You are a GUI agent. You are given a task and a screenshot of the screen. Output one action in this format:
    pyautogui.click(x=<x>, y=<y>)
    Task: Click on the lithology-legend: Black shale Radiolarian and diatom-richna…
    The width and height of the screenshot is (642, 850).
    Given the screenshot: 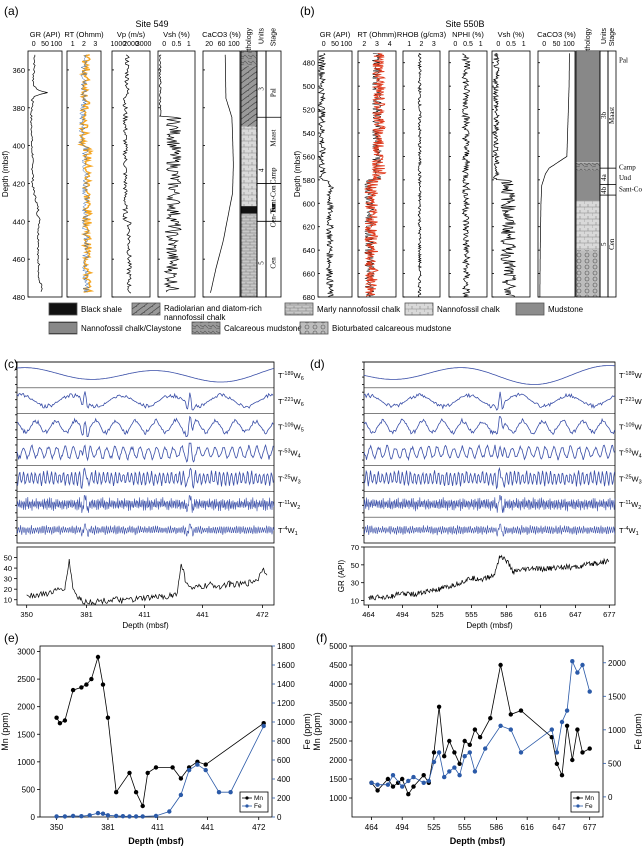 What is the action you would take?
    pyautogui.click(x=316, y=318)
    